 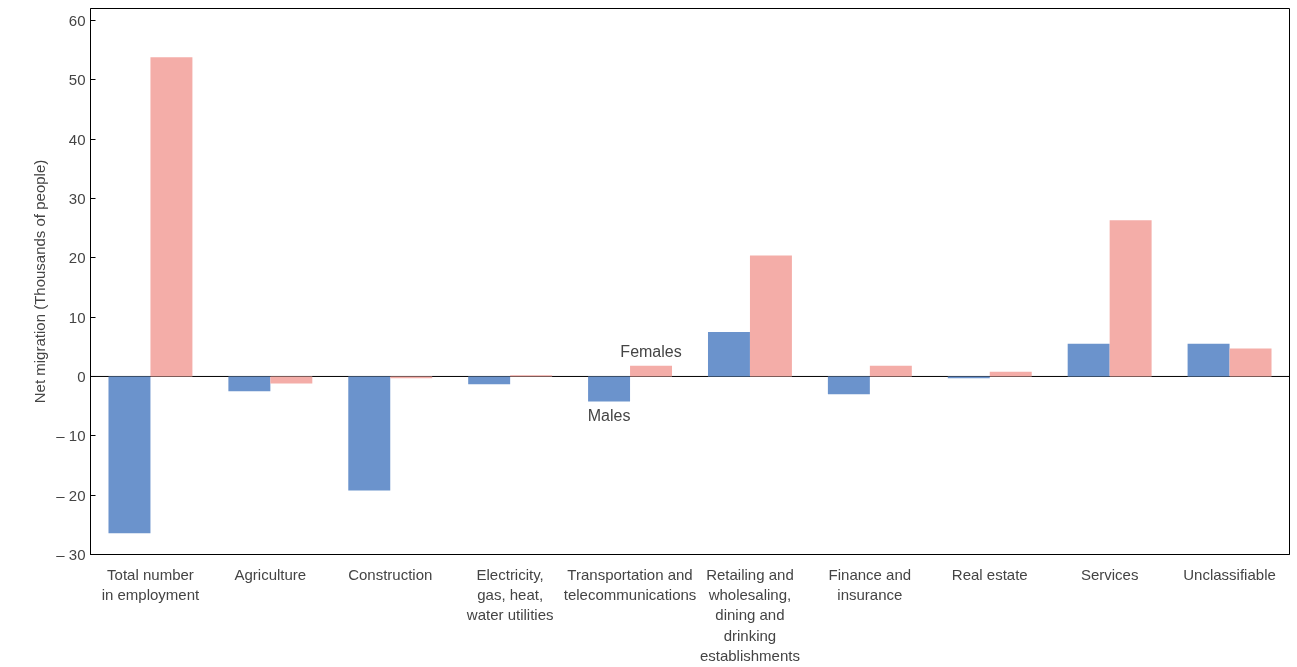 I want to click on x-tick-label: Total number in employment, so click(x=151, y=584).